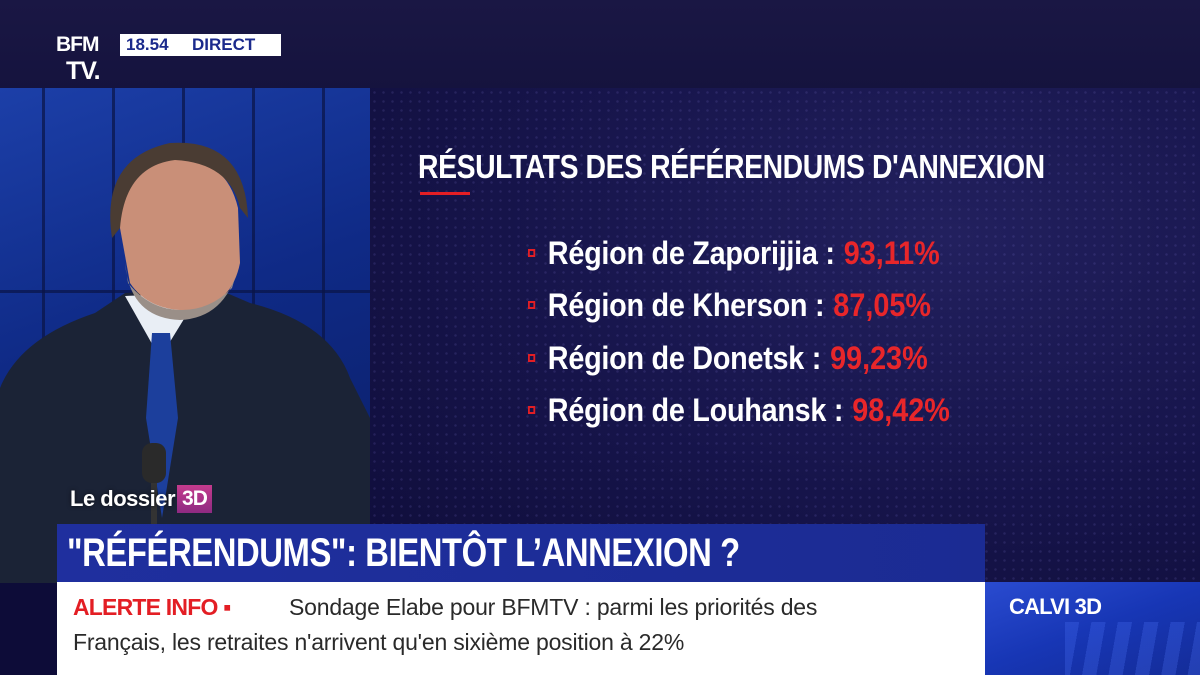 The height and width of the screenshot is (675, 1200). Describe the element at coordinates (1132, 648) in the screenshot. I see `program-decoration` at that location.